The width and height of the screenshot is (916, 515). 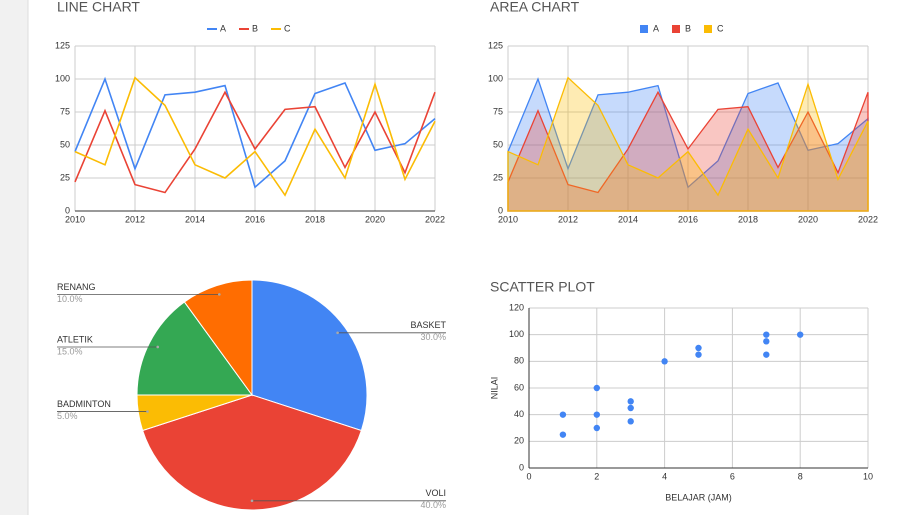 What do you see at coordinates (519, 414) in the screenshot?
I see `y-tick-label: 40` at bounding box center [519, 414].